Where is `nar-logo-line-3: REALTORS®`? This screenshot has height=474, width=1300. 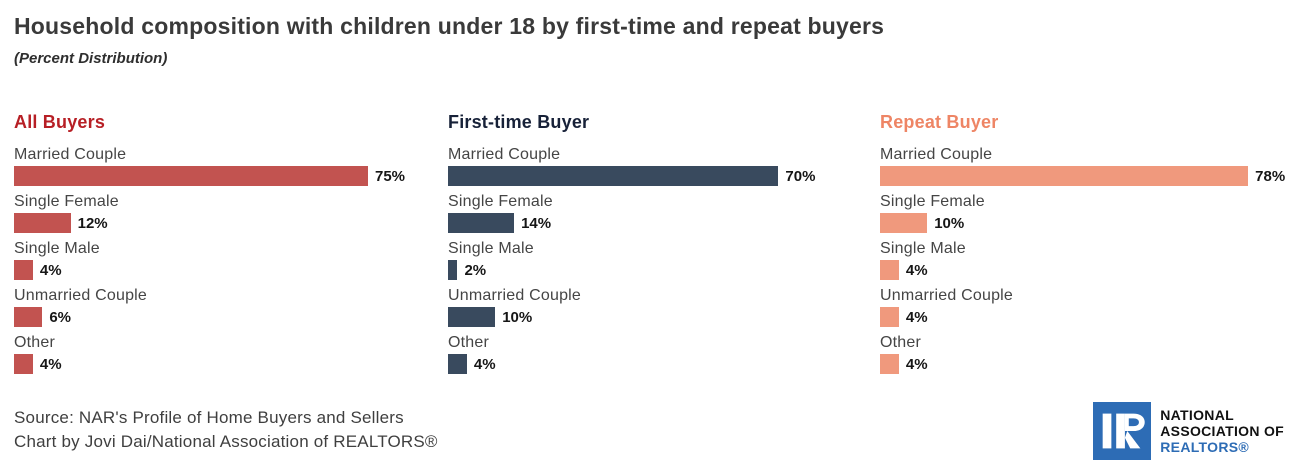
nar-logo-line-3: REALTORS® is located at coordinates (1204, 447).